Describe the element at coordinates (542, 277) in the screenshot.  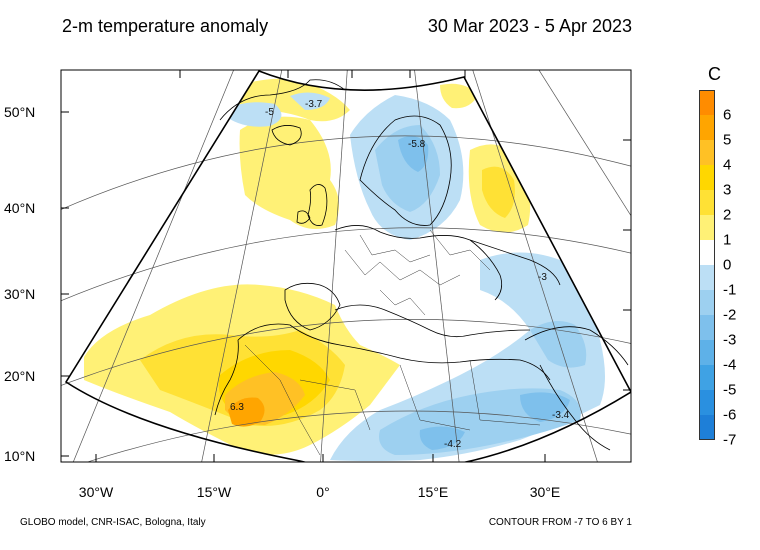
I see `contour-label: -3` at that location.